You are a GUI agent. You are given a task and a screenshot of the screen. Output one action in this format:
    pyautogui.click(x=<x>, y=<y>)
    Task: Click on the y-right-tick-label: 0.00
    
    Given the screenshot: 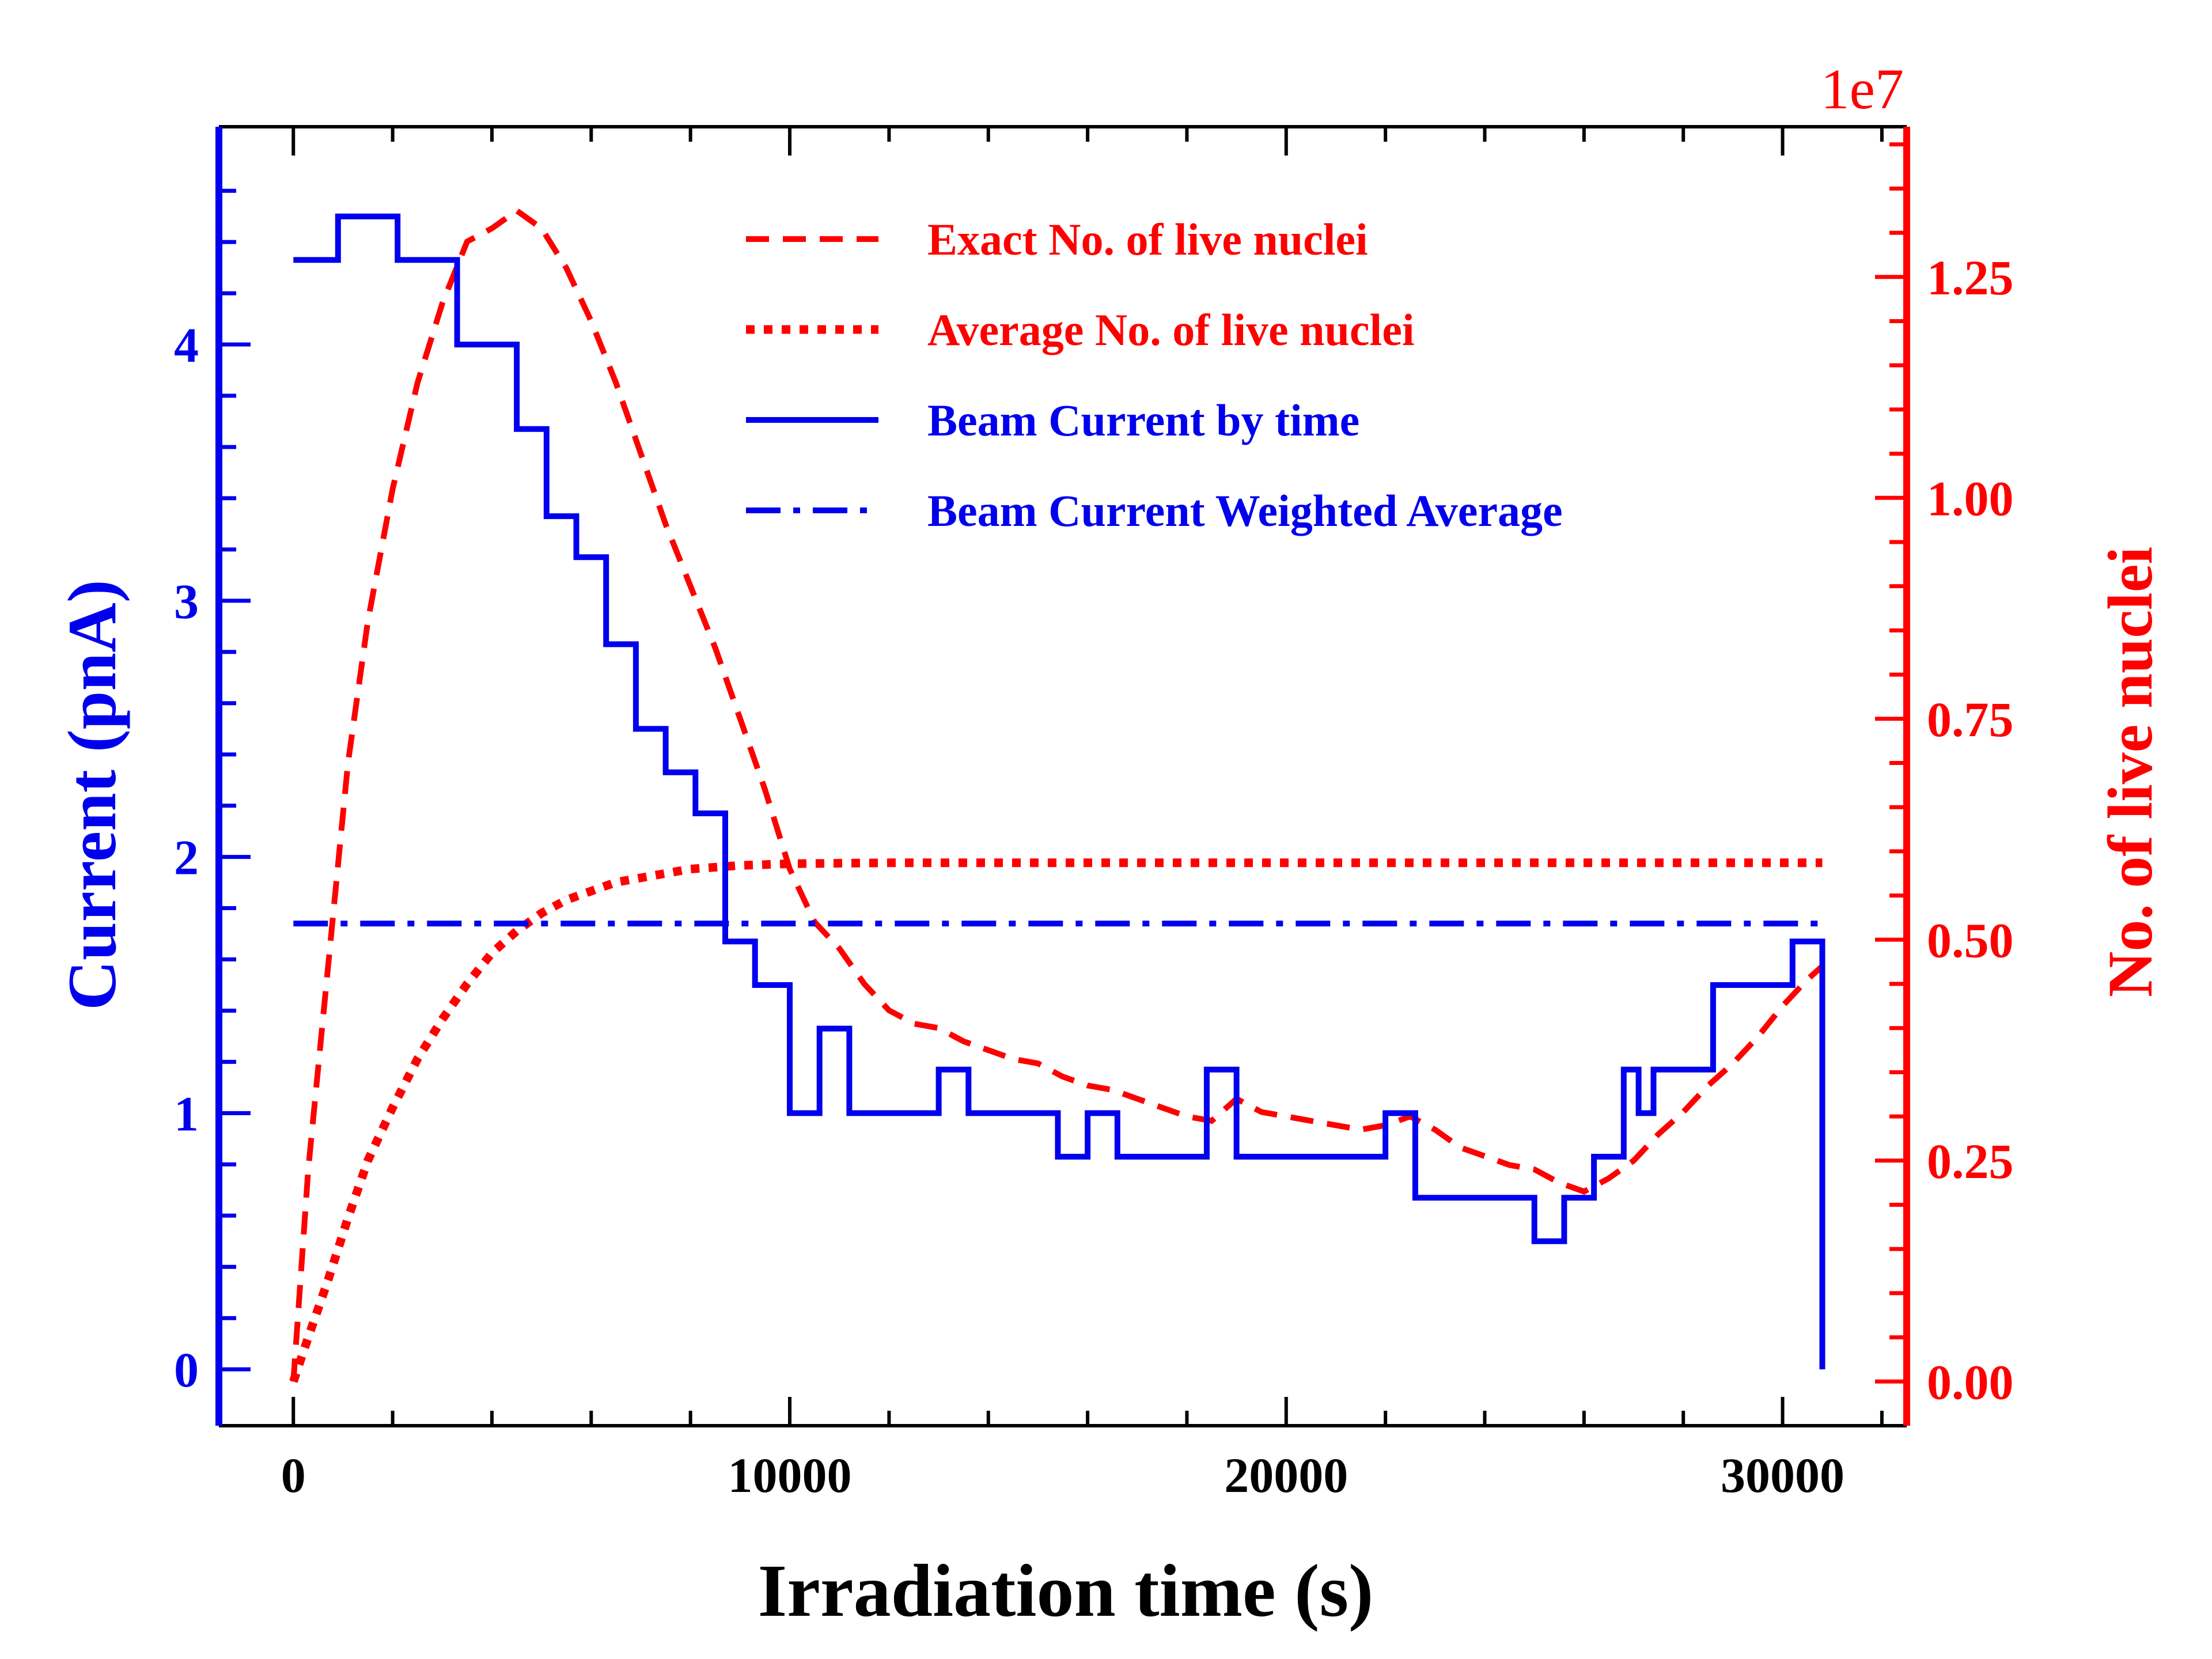 What is the action you would take?
    pyautogui.click(x=1970, y=1382)
    